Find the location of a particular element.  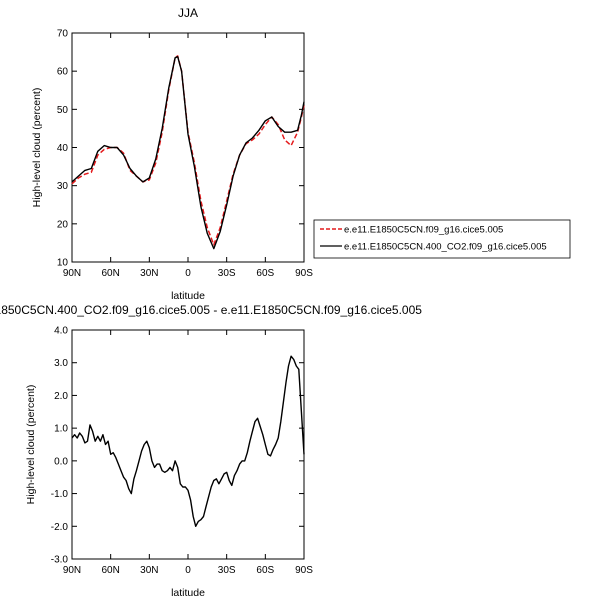

bottom-plot-area is located at coordinates (188, 444).